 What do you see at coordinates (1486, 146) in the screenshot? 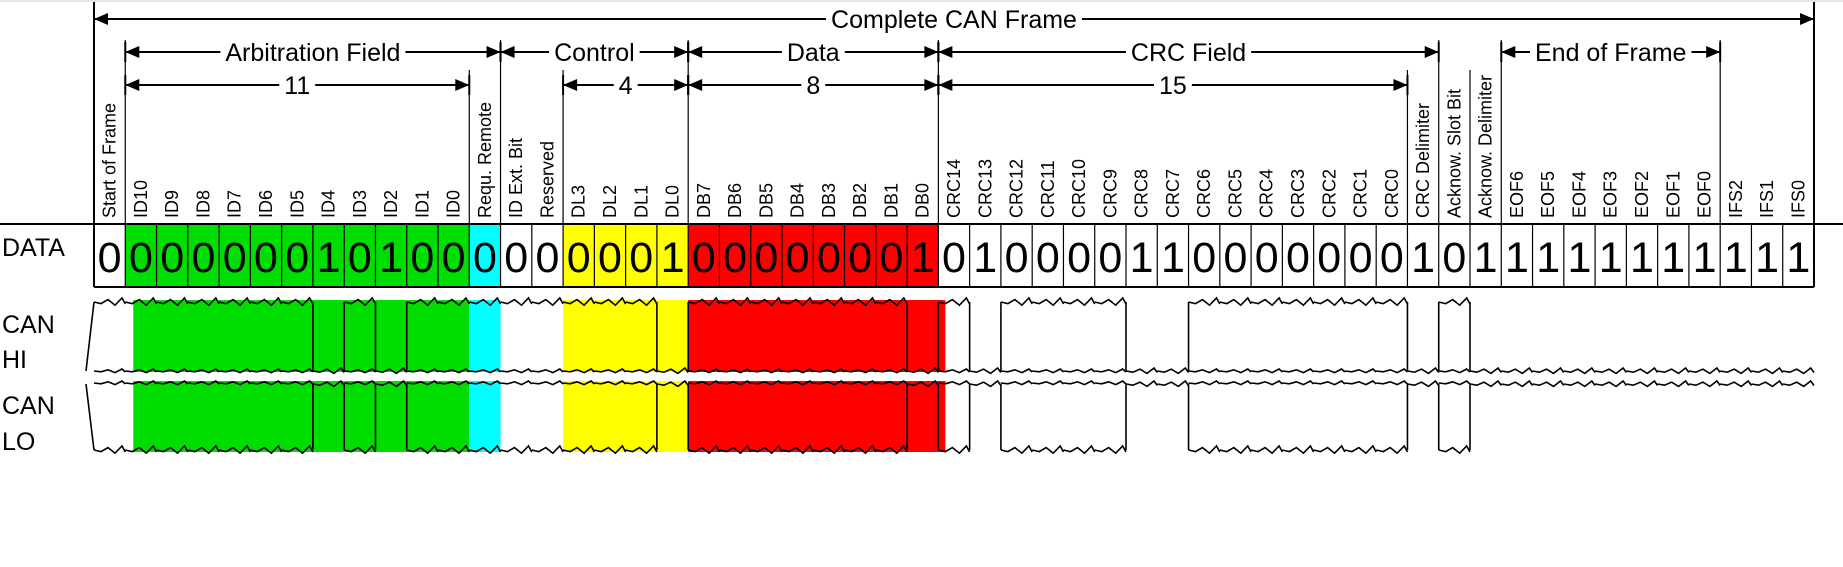
I see `bit-name-acknow-delimiter: Acknow. Delimiter` at bounding box center [1486, 146].